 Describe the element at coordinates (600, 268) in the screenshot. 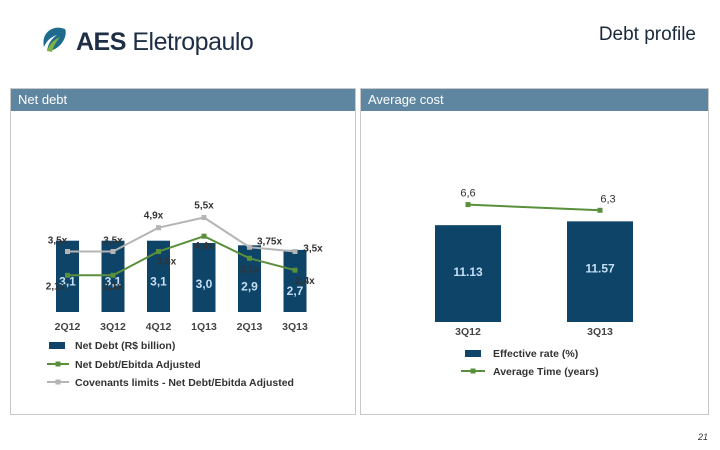

I see `effective-rate-bar-label: 11.57` at that location.